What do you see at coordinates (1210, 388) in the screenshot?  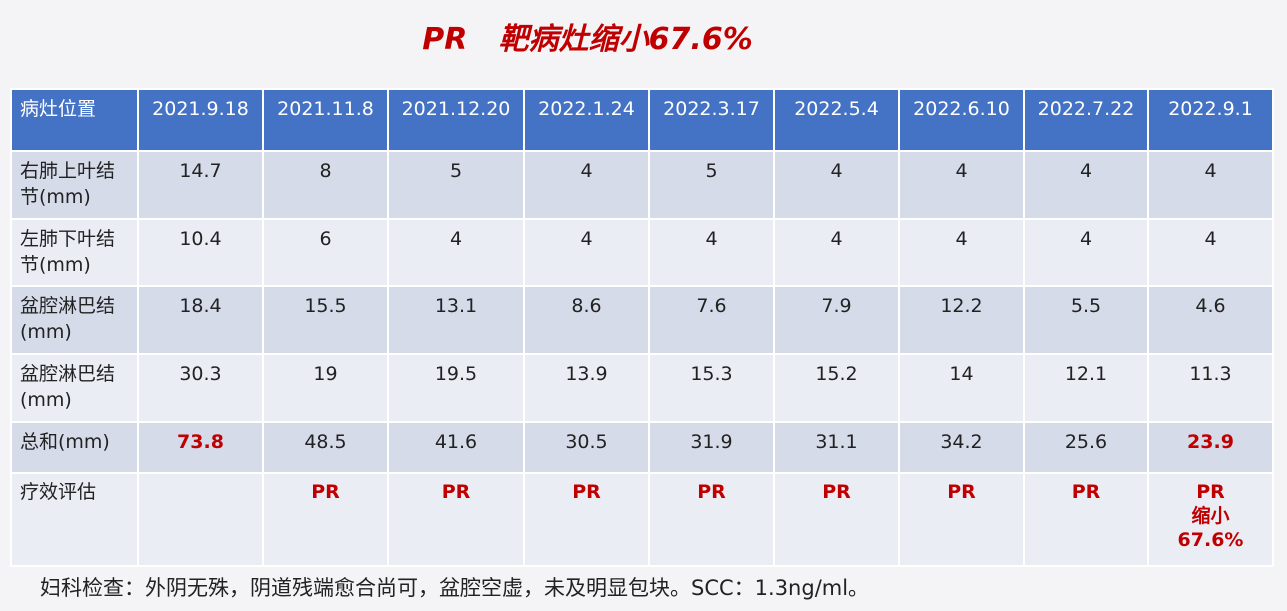 I see `table-cell: 11.3` at bounding box center [1210, 388].